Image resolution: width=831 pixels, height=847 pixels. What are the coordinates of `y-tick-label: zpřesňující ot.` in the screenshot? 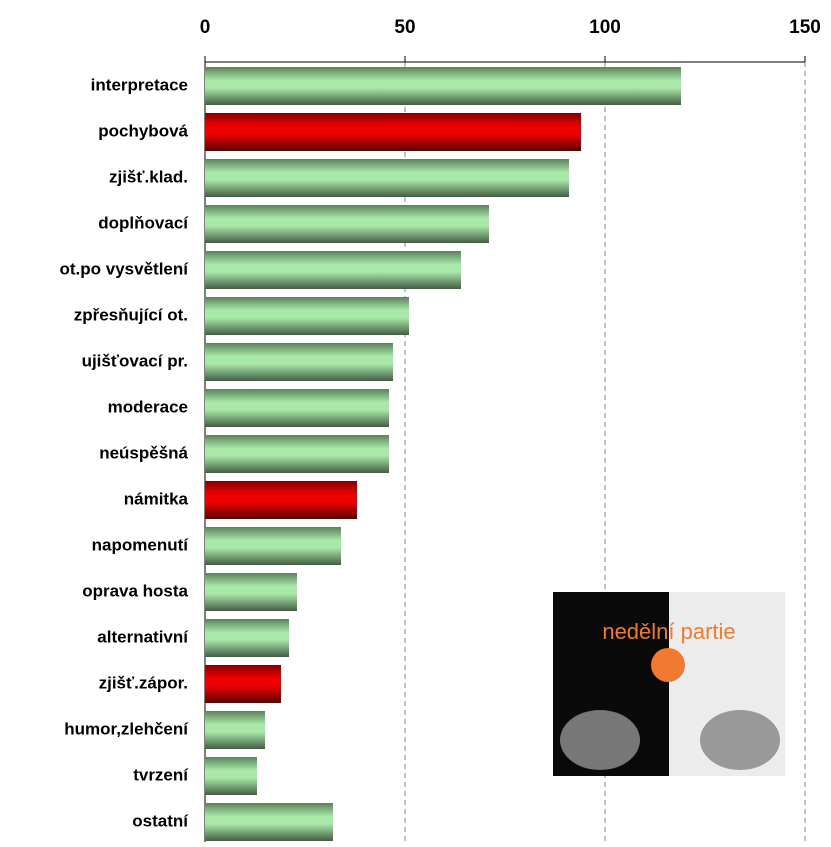 It's located at (131, 314).